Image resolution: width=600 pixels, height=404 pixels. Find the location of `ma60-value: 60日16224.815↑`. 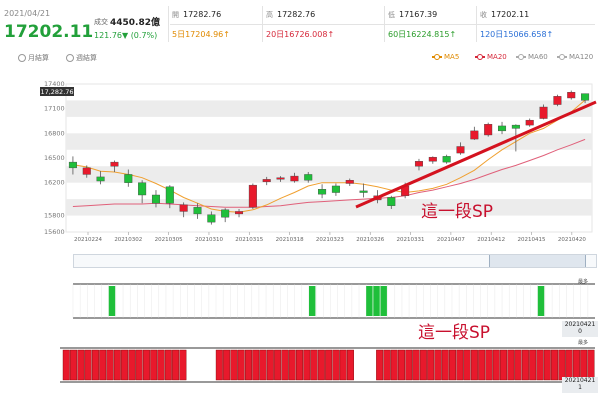

ma60-value: 60日16224.815↑ is located at coordinates (422, 34).